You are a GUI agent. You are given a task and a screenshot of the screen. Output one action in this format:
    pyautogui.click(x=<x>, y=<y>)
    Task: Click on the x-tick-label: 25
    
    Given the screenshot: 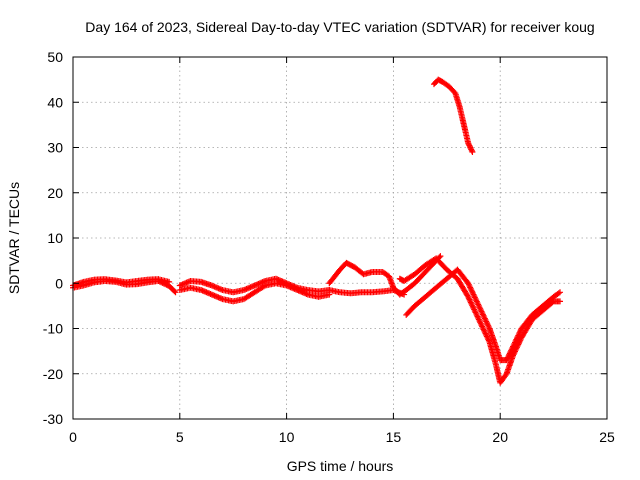 What is the action you would take?
    pyautogui.click(x=607, y=437)
    